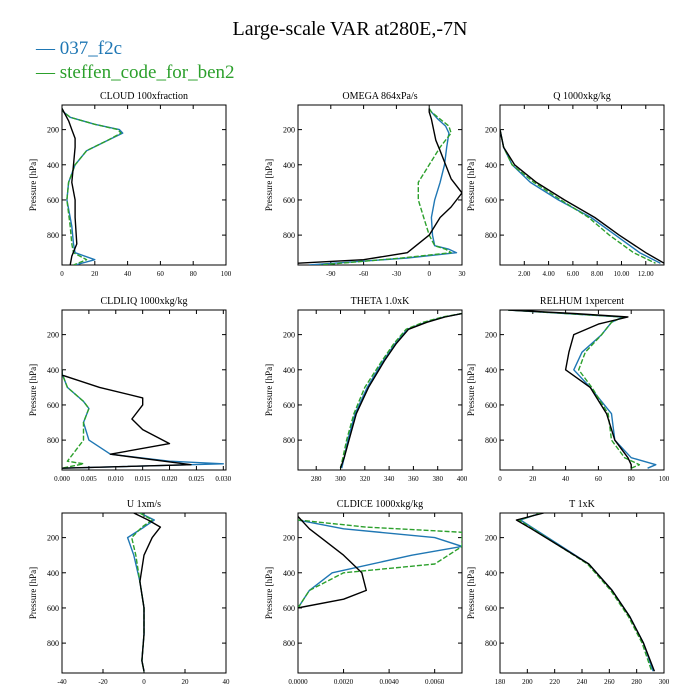 This screenshot has height=700, width=700. Describe the element at coordinates (566, 479) in the screenshot. I see `x-tick-label: 40` at that location.